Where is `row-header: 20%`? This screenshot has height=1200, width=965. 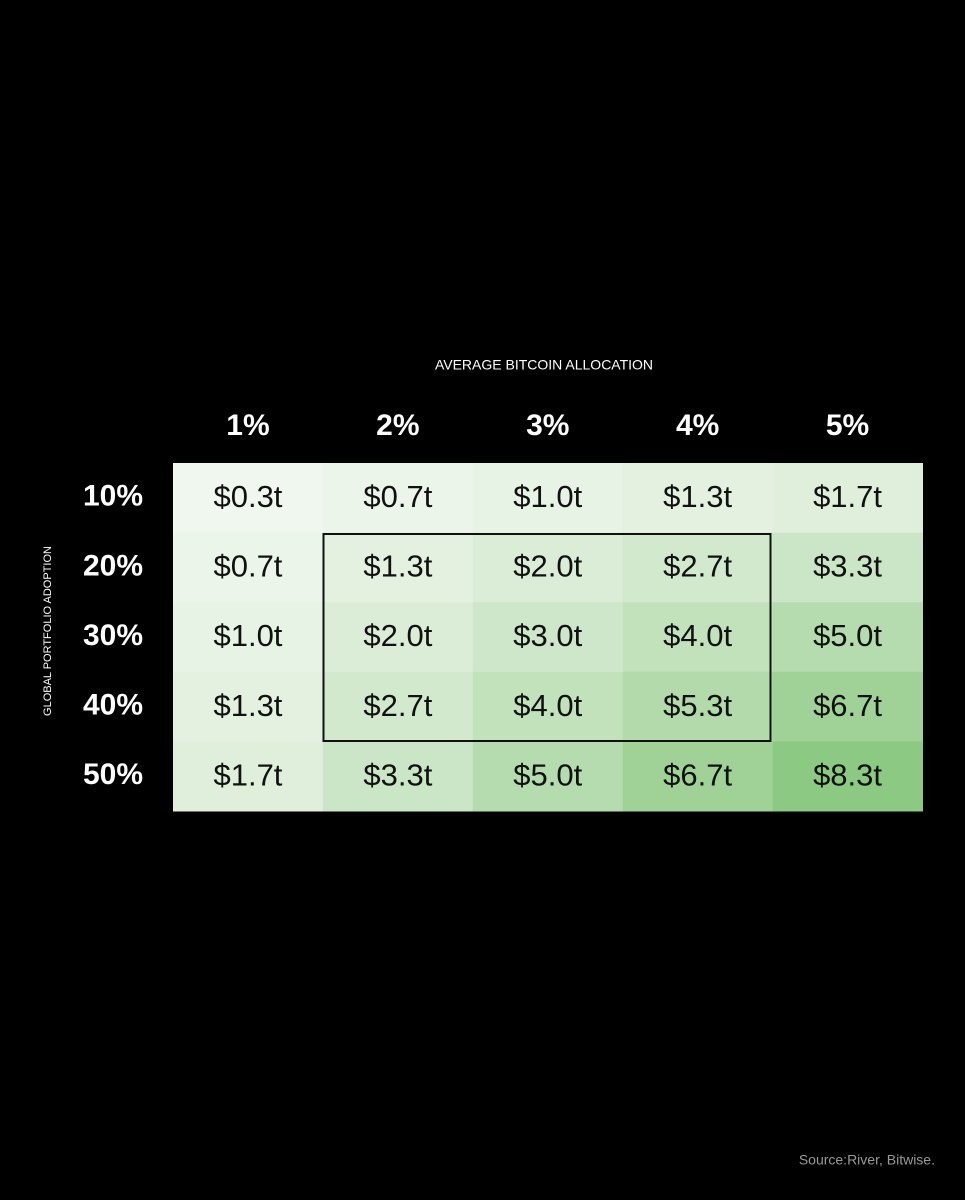 row-header: 20% is located at coordinates (113, 565).